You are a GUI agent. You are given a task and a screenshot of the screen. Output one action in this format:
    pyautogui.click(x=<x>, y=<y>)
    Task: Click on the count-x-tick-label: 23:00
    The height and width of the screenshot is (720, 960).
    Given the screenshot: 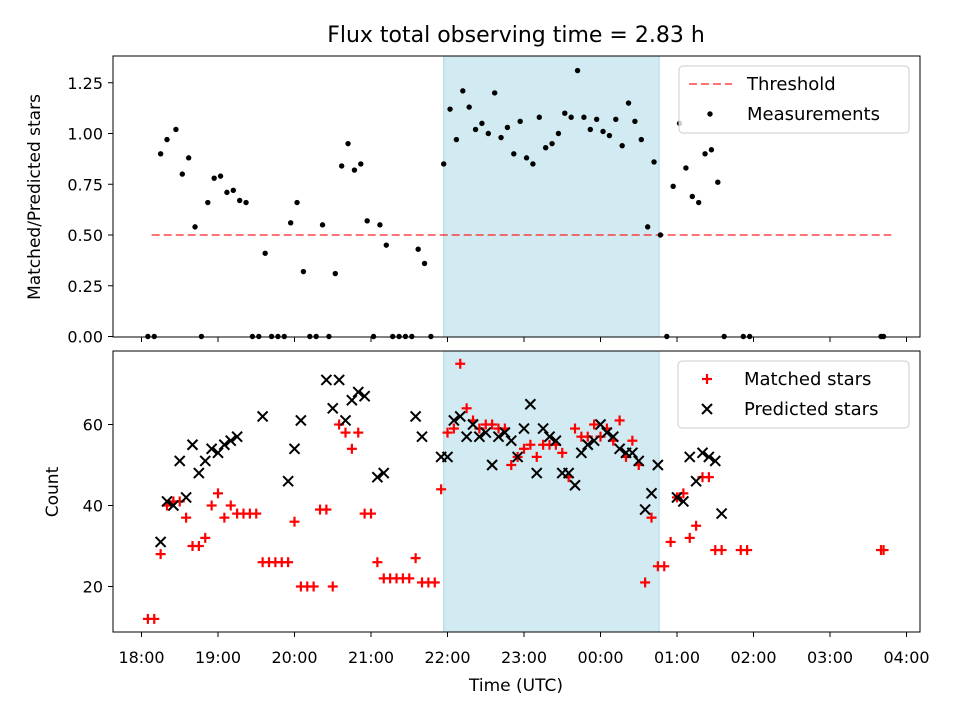 What is the action you would take?
    pyautogui.click(x=524, y=657)
    